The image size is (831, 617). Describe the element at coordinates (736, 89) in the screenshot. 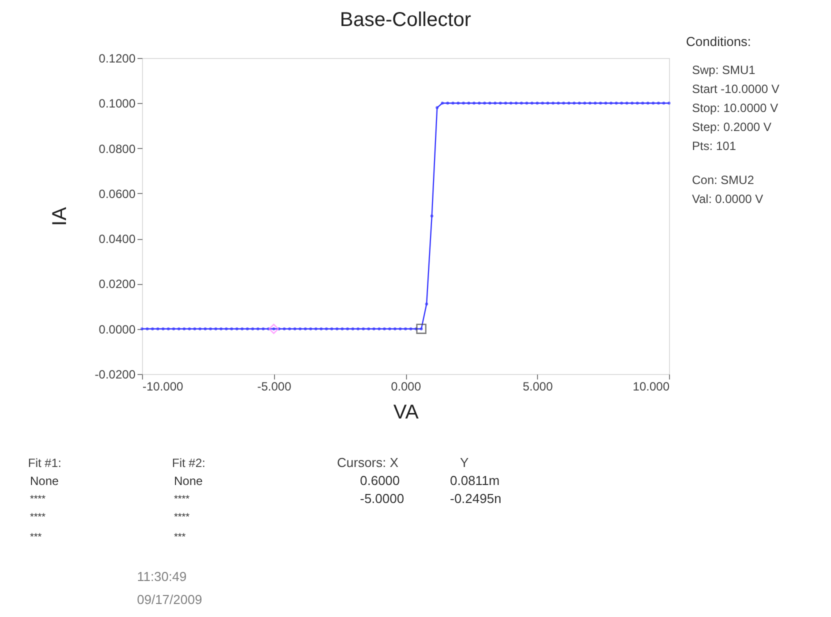

I see `text: Start -10.0000 V` at that location.